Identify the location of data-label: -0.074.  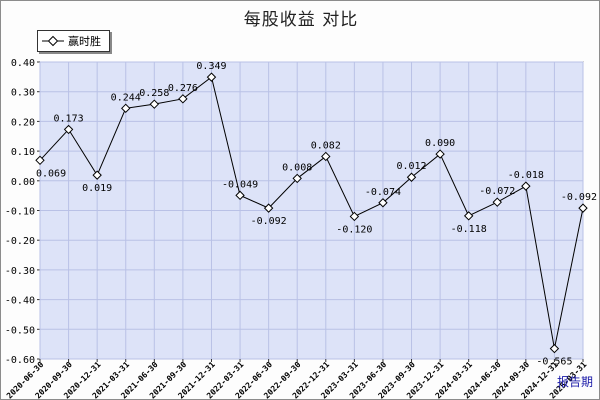
(383, 192).